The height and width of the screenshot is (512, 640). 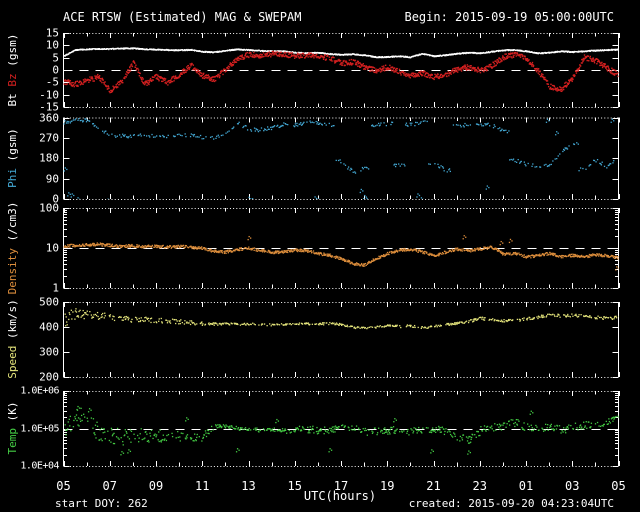 What do you see at coordinates (341, 486) in the screenshot?
I see `x-tick-label: 17` at bounding box center [341, 486].